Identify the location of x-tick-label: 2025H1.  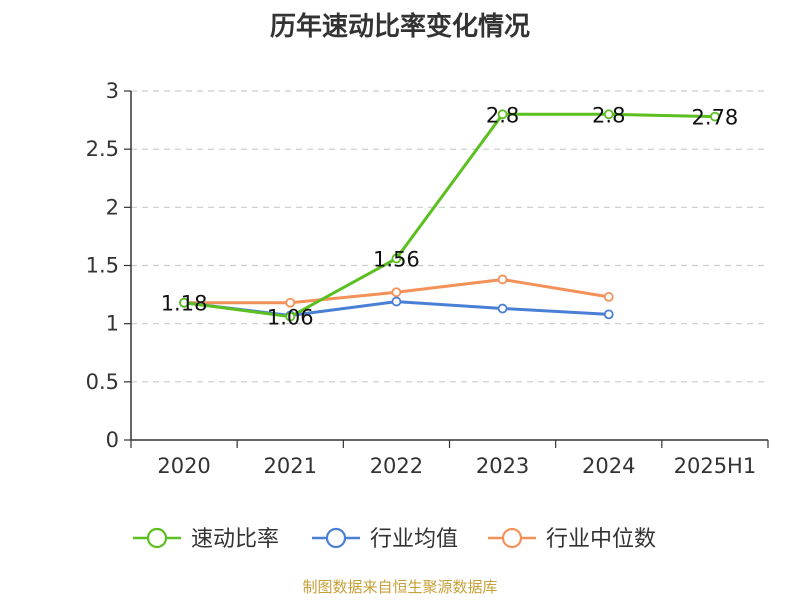
(715, 466).